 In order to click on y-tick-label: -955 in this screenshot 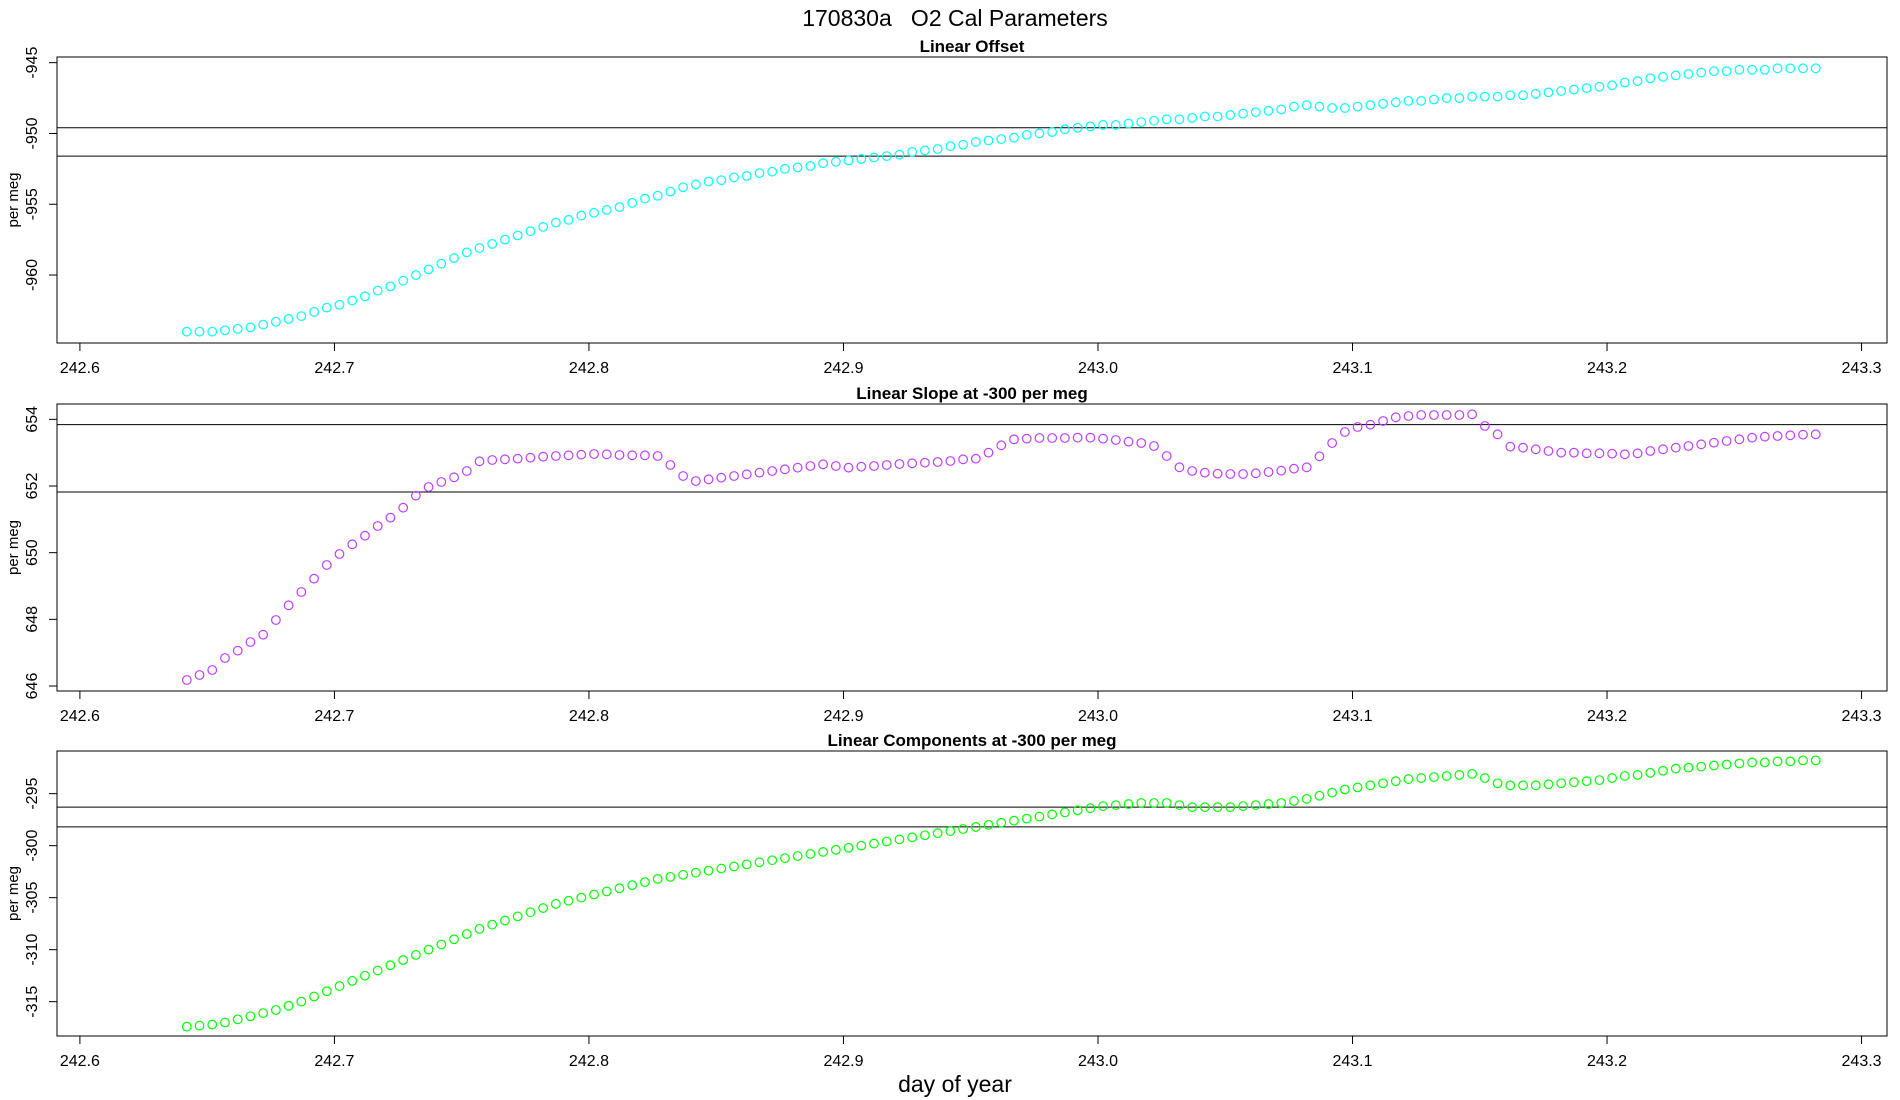, I will do `click(32, 204)`.